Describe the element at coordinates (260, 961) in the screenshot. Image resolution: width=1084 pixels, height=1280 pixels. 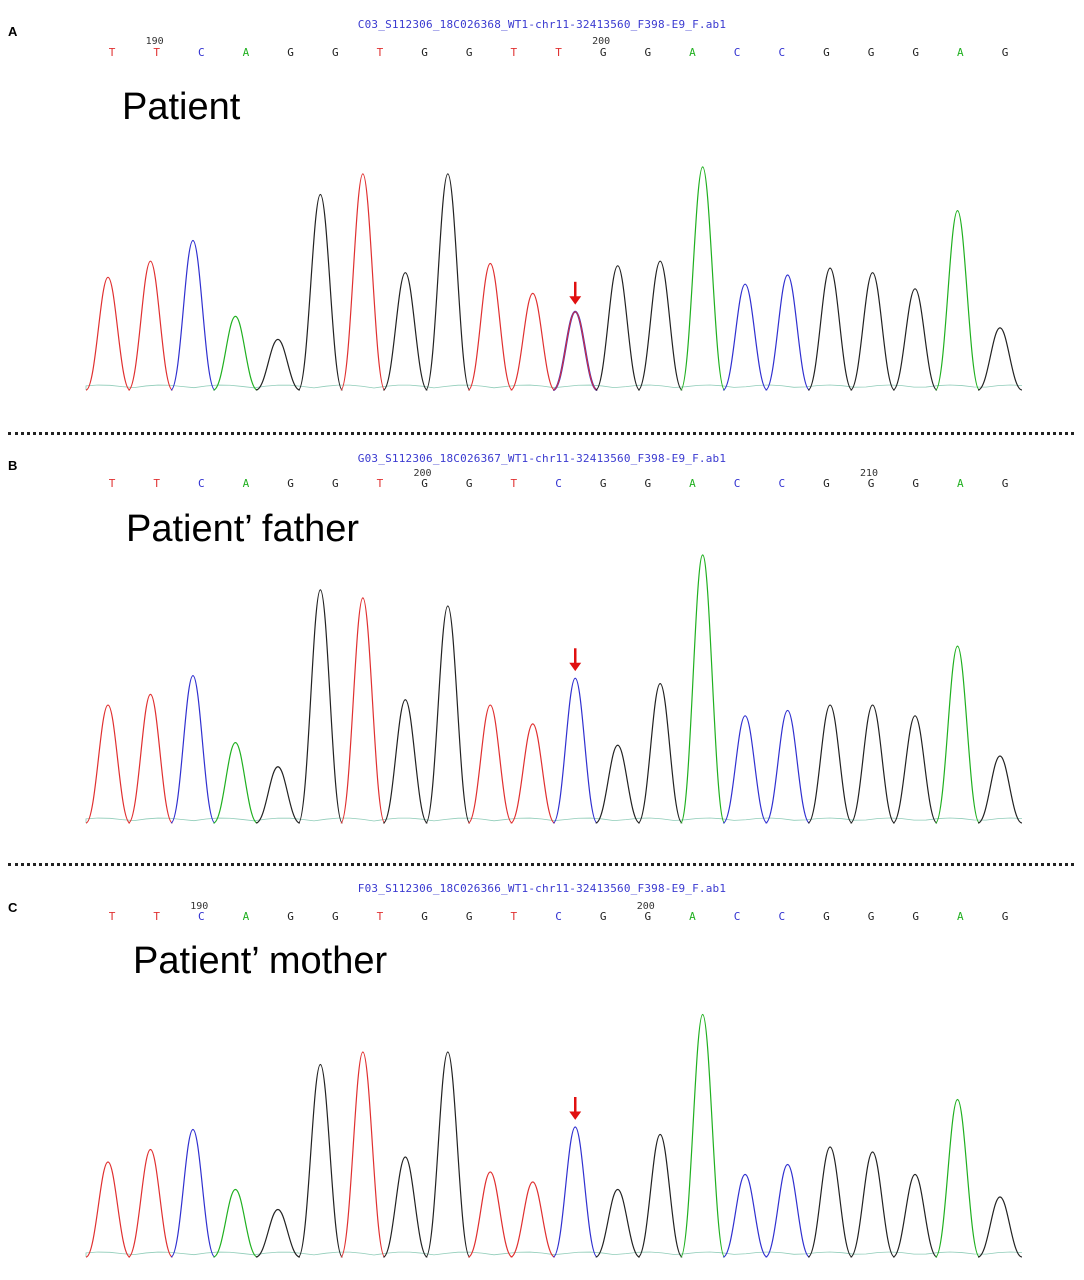
I see `subject-label: Patient’ mother` at that location.